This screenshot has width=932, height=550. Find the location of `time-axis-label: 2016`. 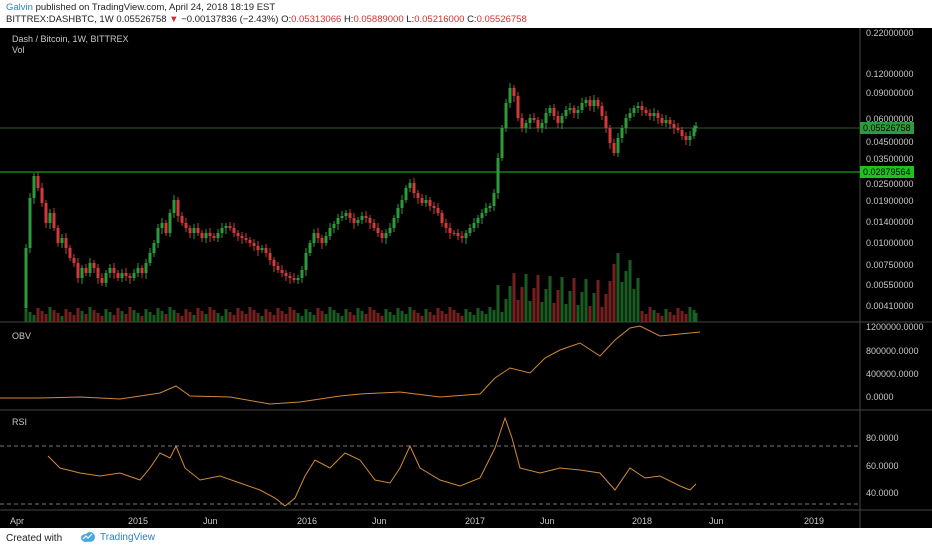

time-axis-label: 2016 is located at coordinates (307, 521).